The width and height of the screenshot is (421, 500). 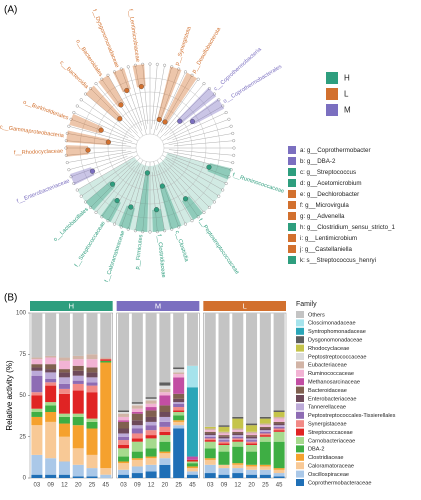 What do you see at coordinates (322, 216) in the screenshot?
I see `taxon-legend-label: g: g__Advenella` at bounding box center [322, 216].